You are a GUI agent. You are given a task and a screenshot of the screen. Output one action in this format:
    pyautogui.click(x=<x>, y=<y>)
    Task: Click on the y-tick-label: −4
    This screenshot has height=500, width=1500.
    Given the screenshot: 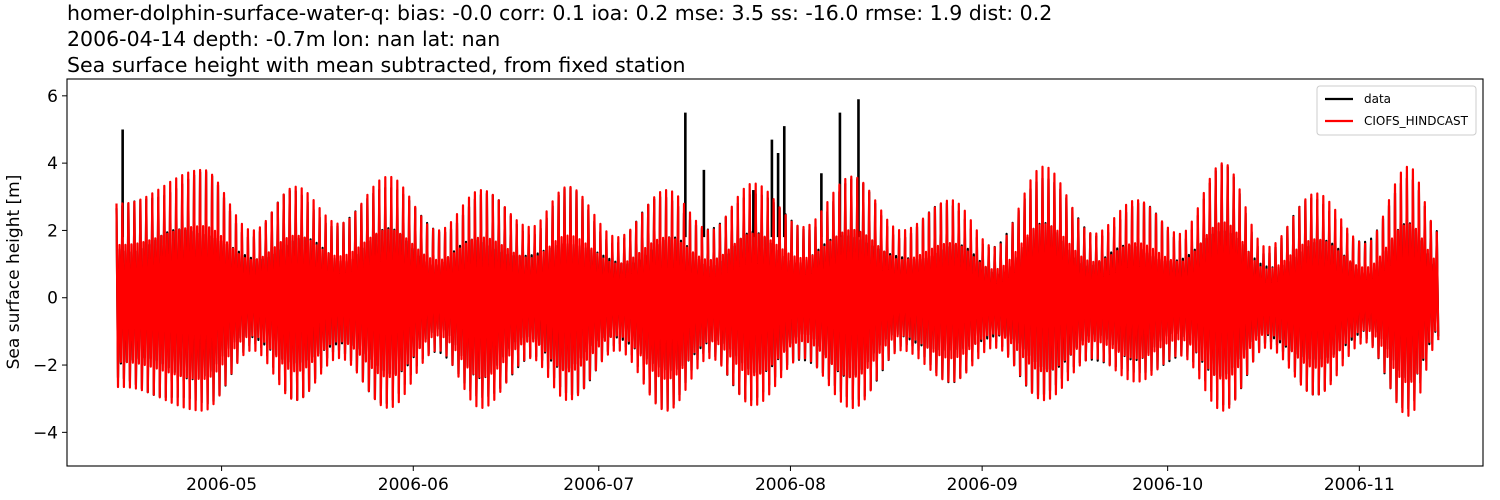 What is the action you would take?
    pyautogui.click(x=45, y=433)
    